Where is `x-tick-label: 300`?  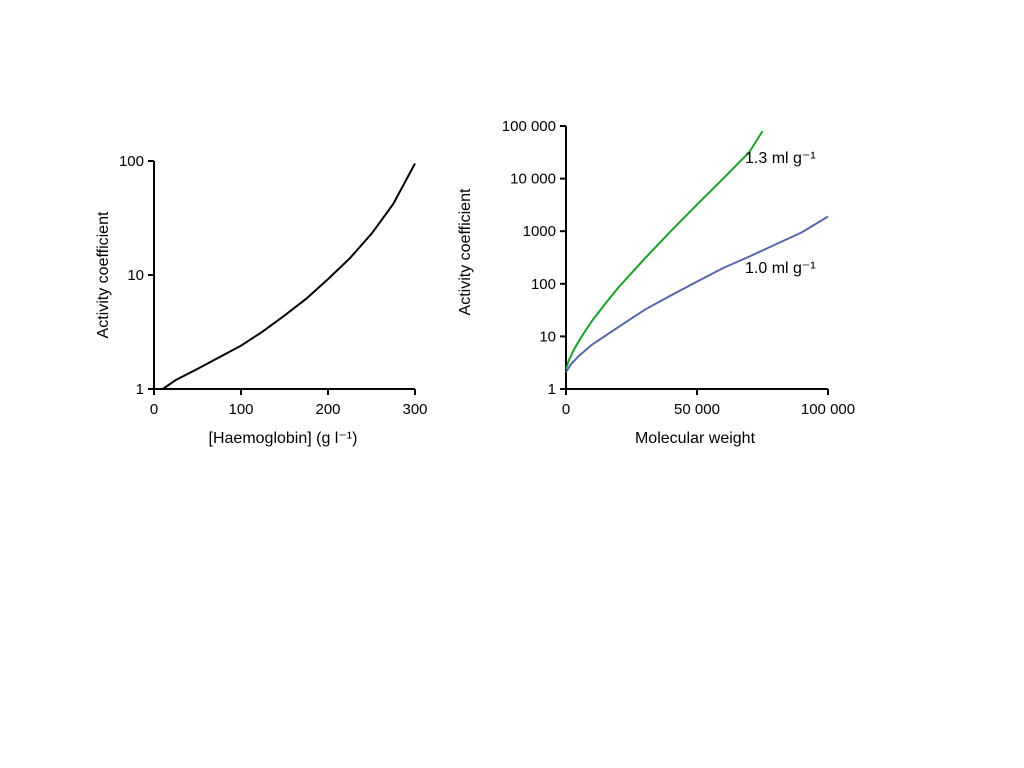 x-tick-label: 300 is located at coordinates (414, 409).